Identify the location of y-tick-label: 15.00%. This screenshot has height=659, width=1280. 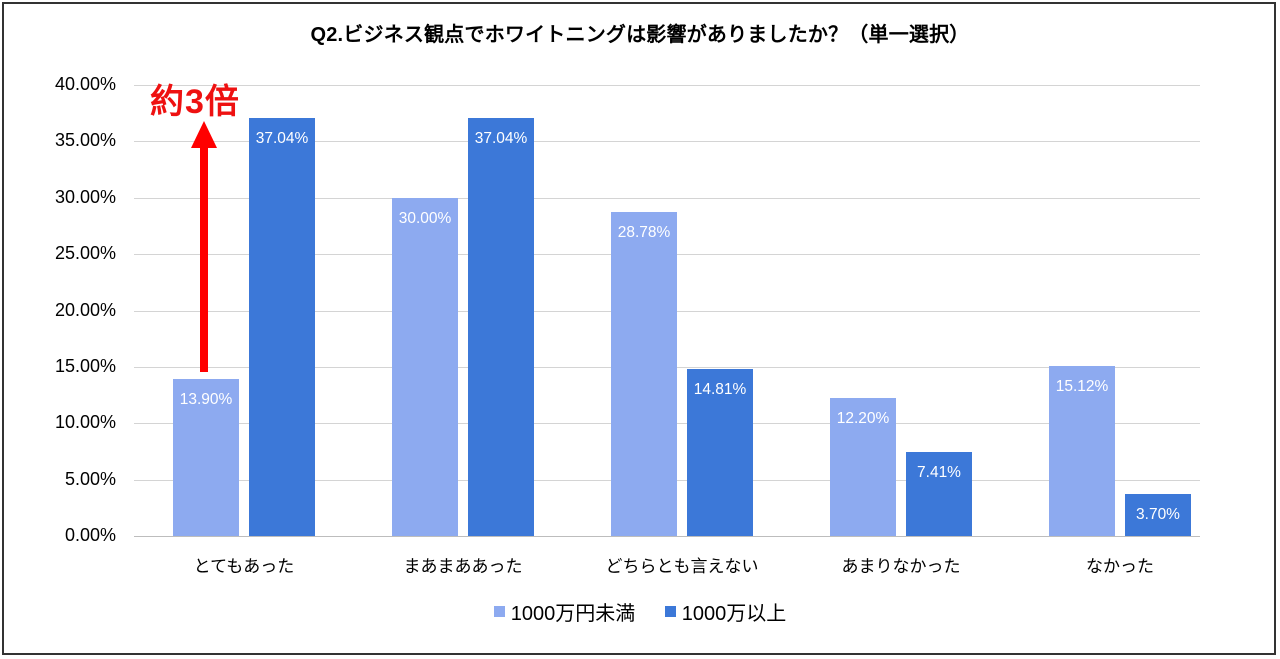
(85, 366).